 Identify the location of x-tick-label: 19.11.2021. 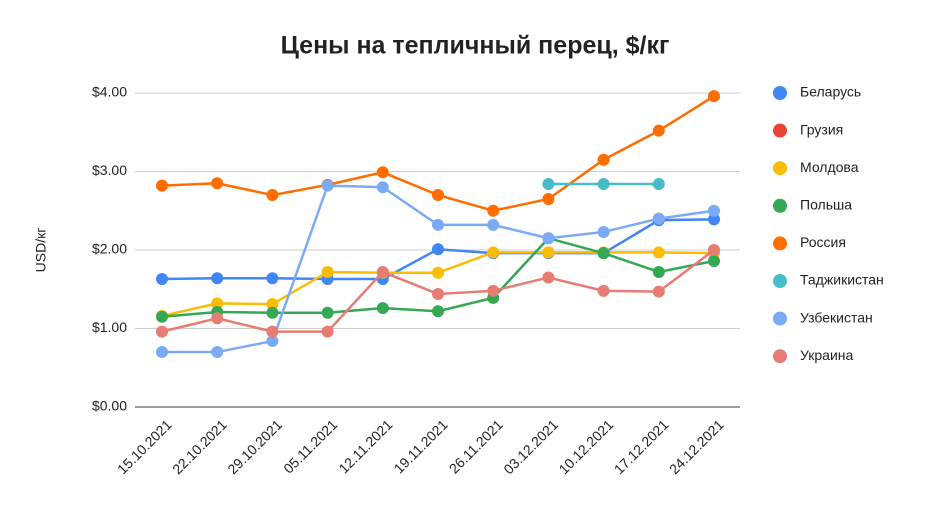
(421, 446).